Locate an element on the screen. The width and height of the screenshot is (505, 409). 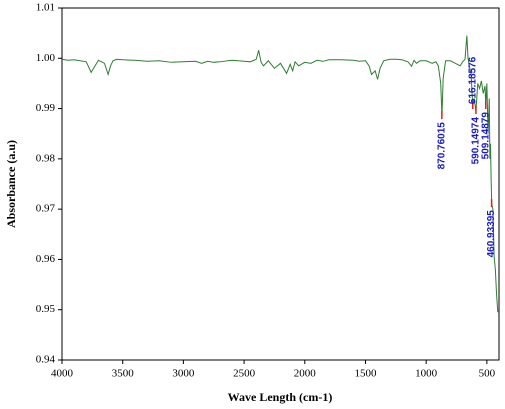
y-tick-label: 0.96 is located at coordinates (46, 259).